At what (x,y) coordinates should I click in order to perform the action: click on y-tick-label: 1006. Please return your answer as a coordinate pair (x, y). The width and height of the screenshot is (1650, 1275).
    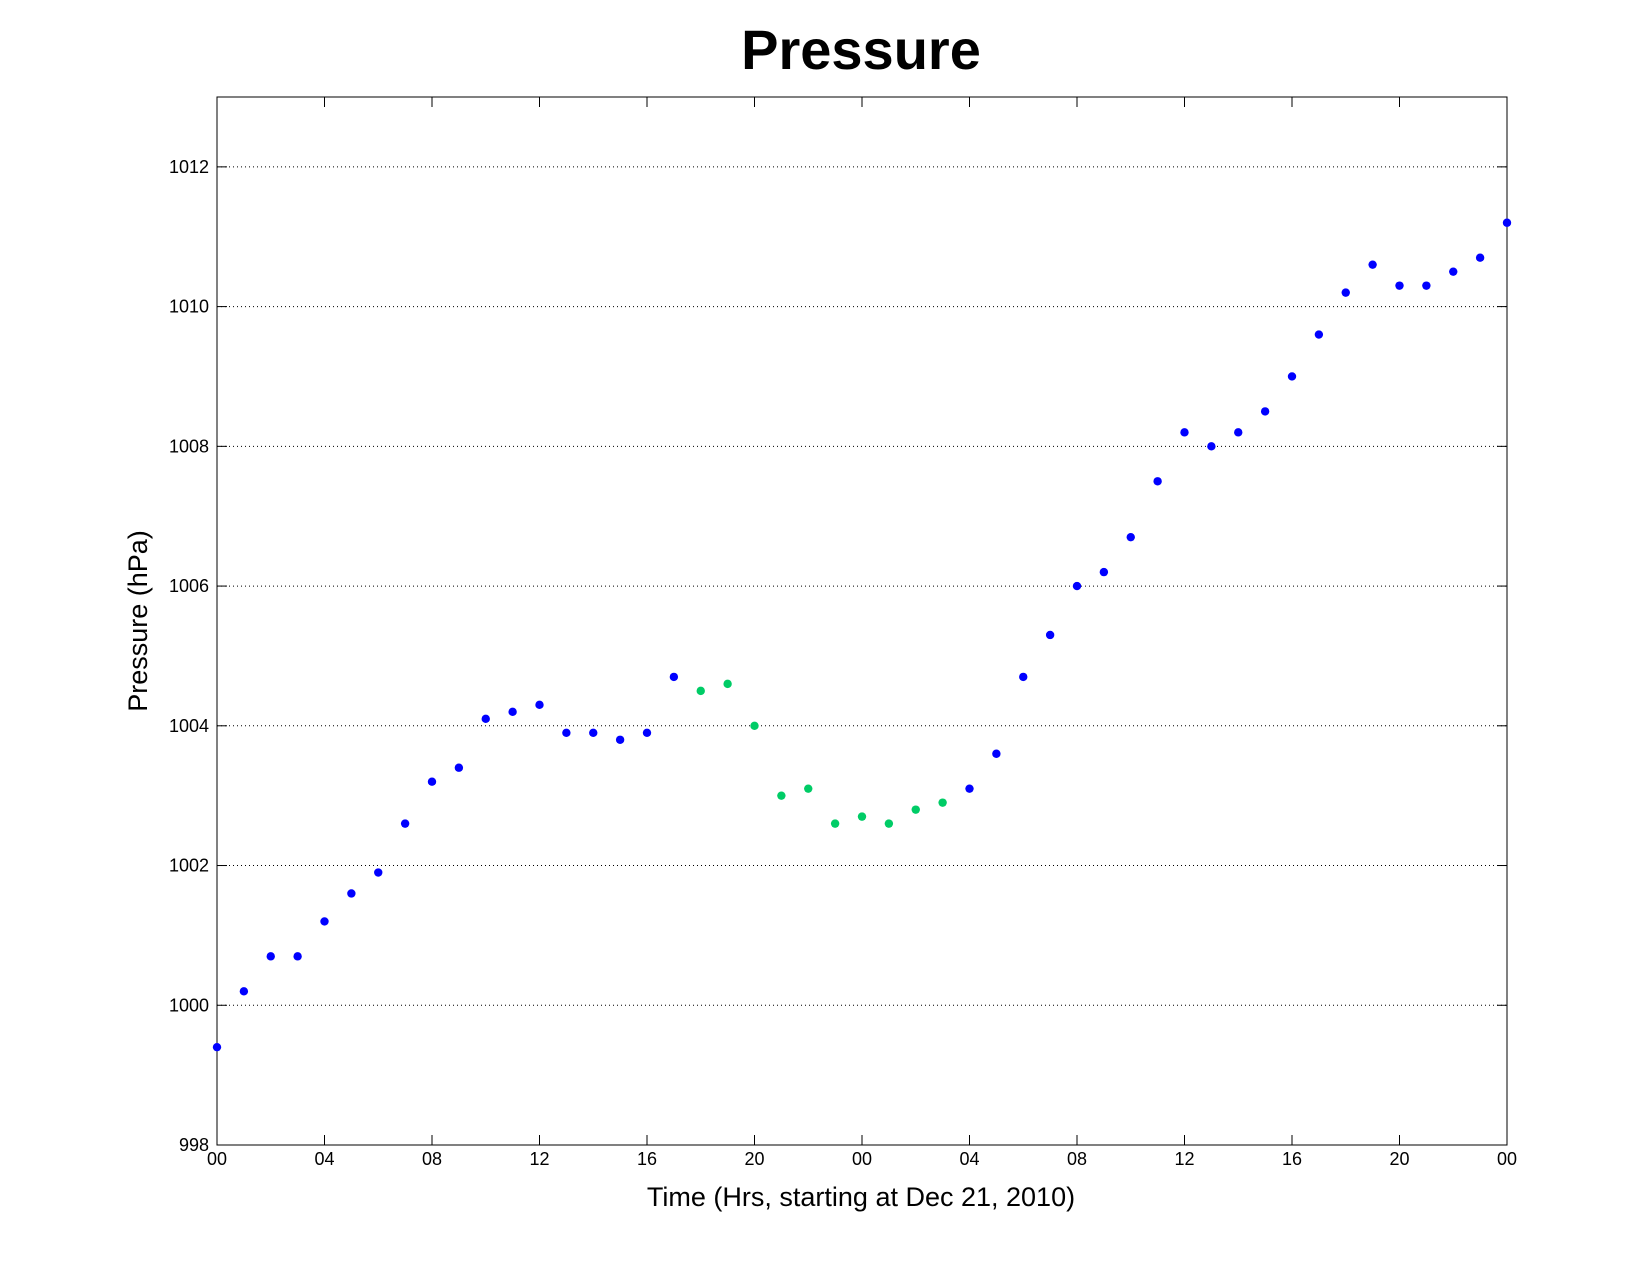
    Looking at the image, I should click on (189, 586).